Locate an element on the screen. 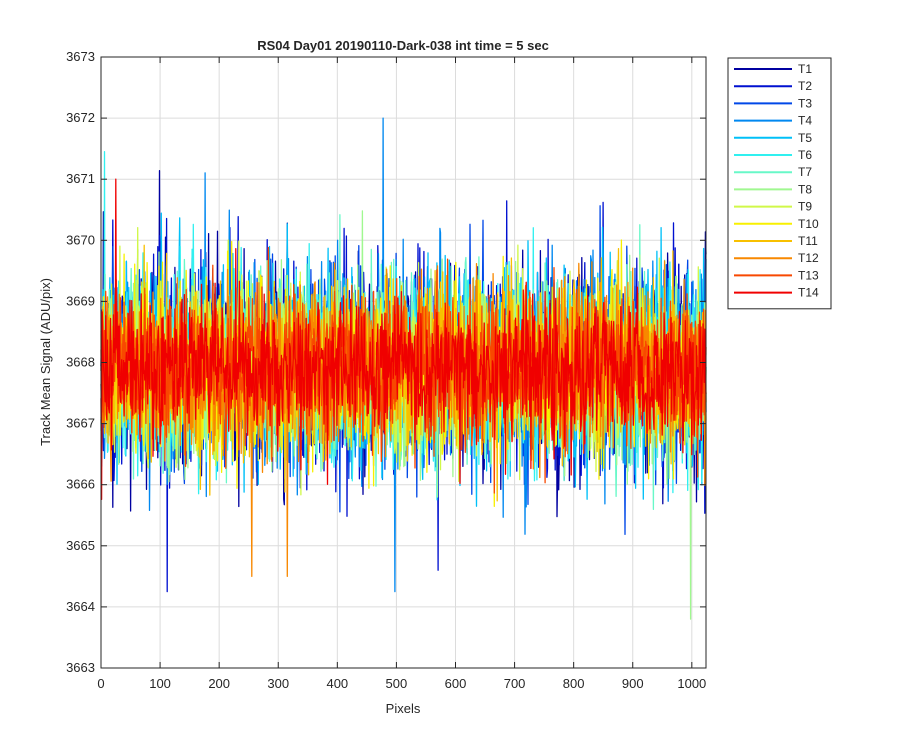 This screenshot has height=750, width=900. y-tick-label: 3663 is located at coordinates (80, 667).